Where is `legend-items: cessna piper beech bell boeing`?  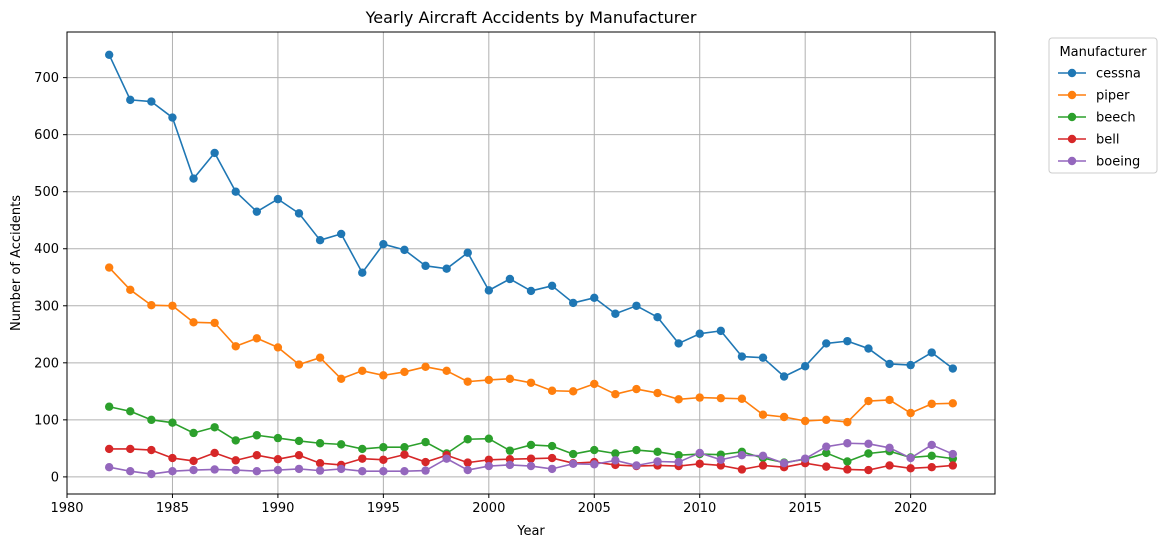
legend-items: cessna piper beech bell boeing is located at coordinates (1099, 118).